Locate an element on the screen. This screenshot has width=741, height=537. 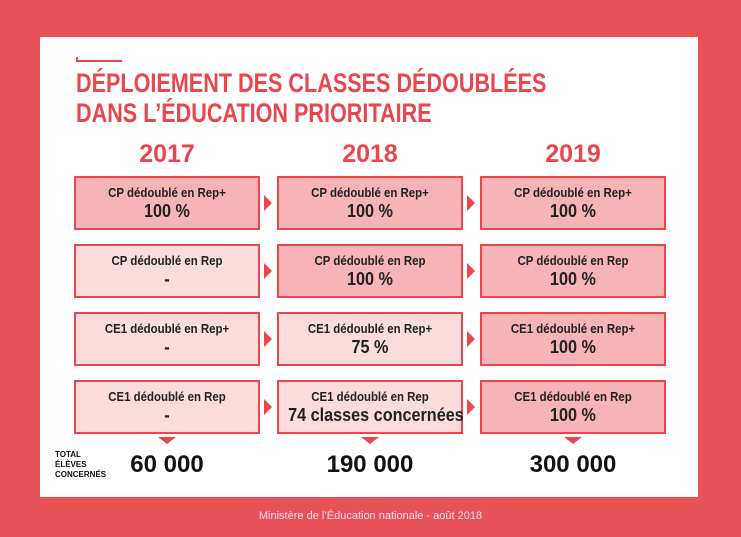
deployment-cell: CE1 dédoublé en Rep - is located at coordinates (167, 407).